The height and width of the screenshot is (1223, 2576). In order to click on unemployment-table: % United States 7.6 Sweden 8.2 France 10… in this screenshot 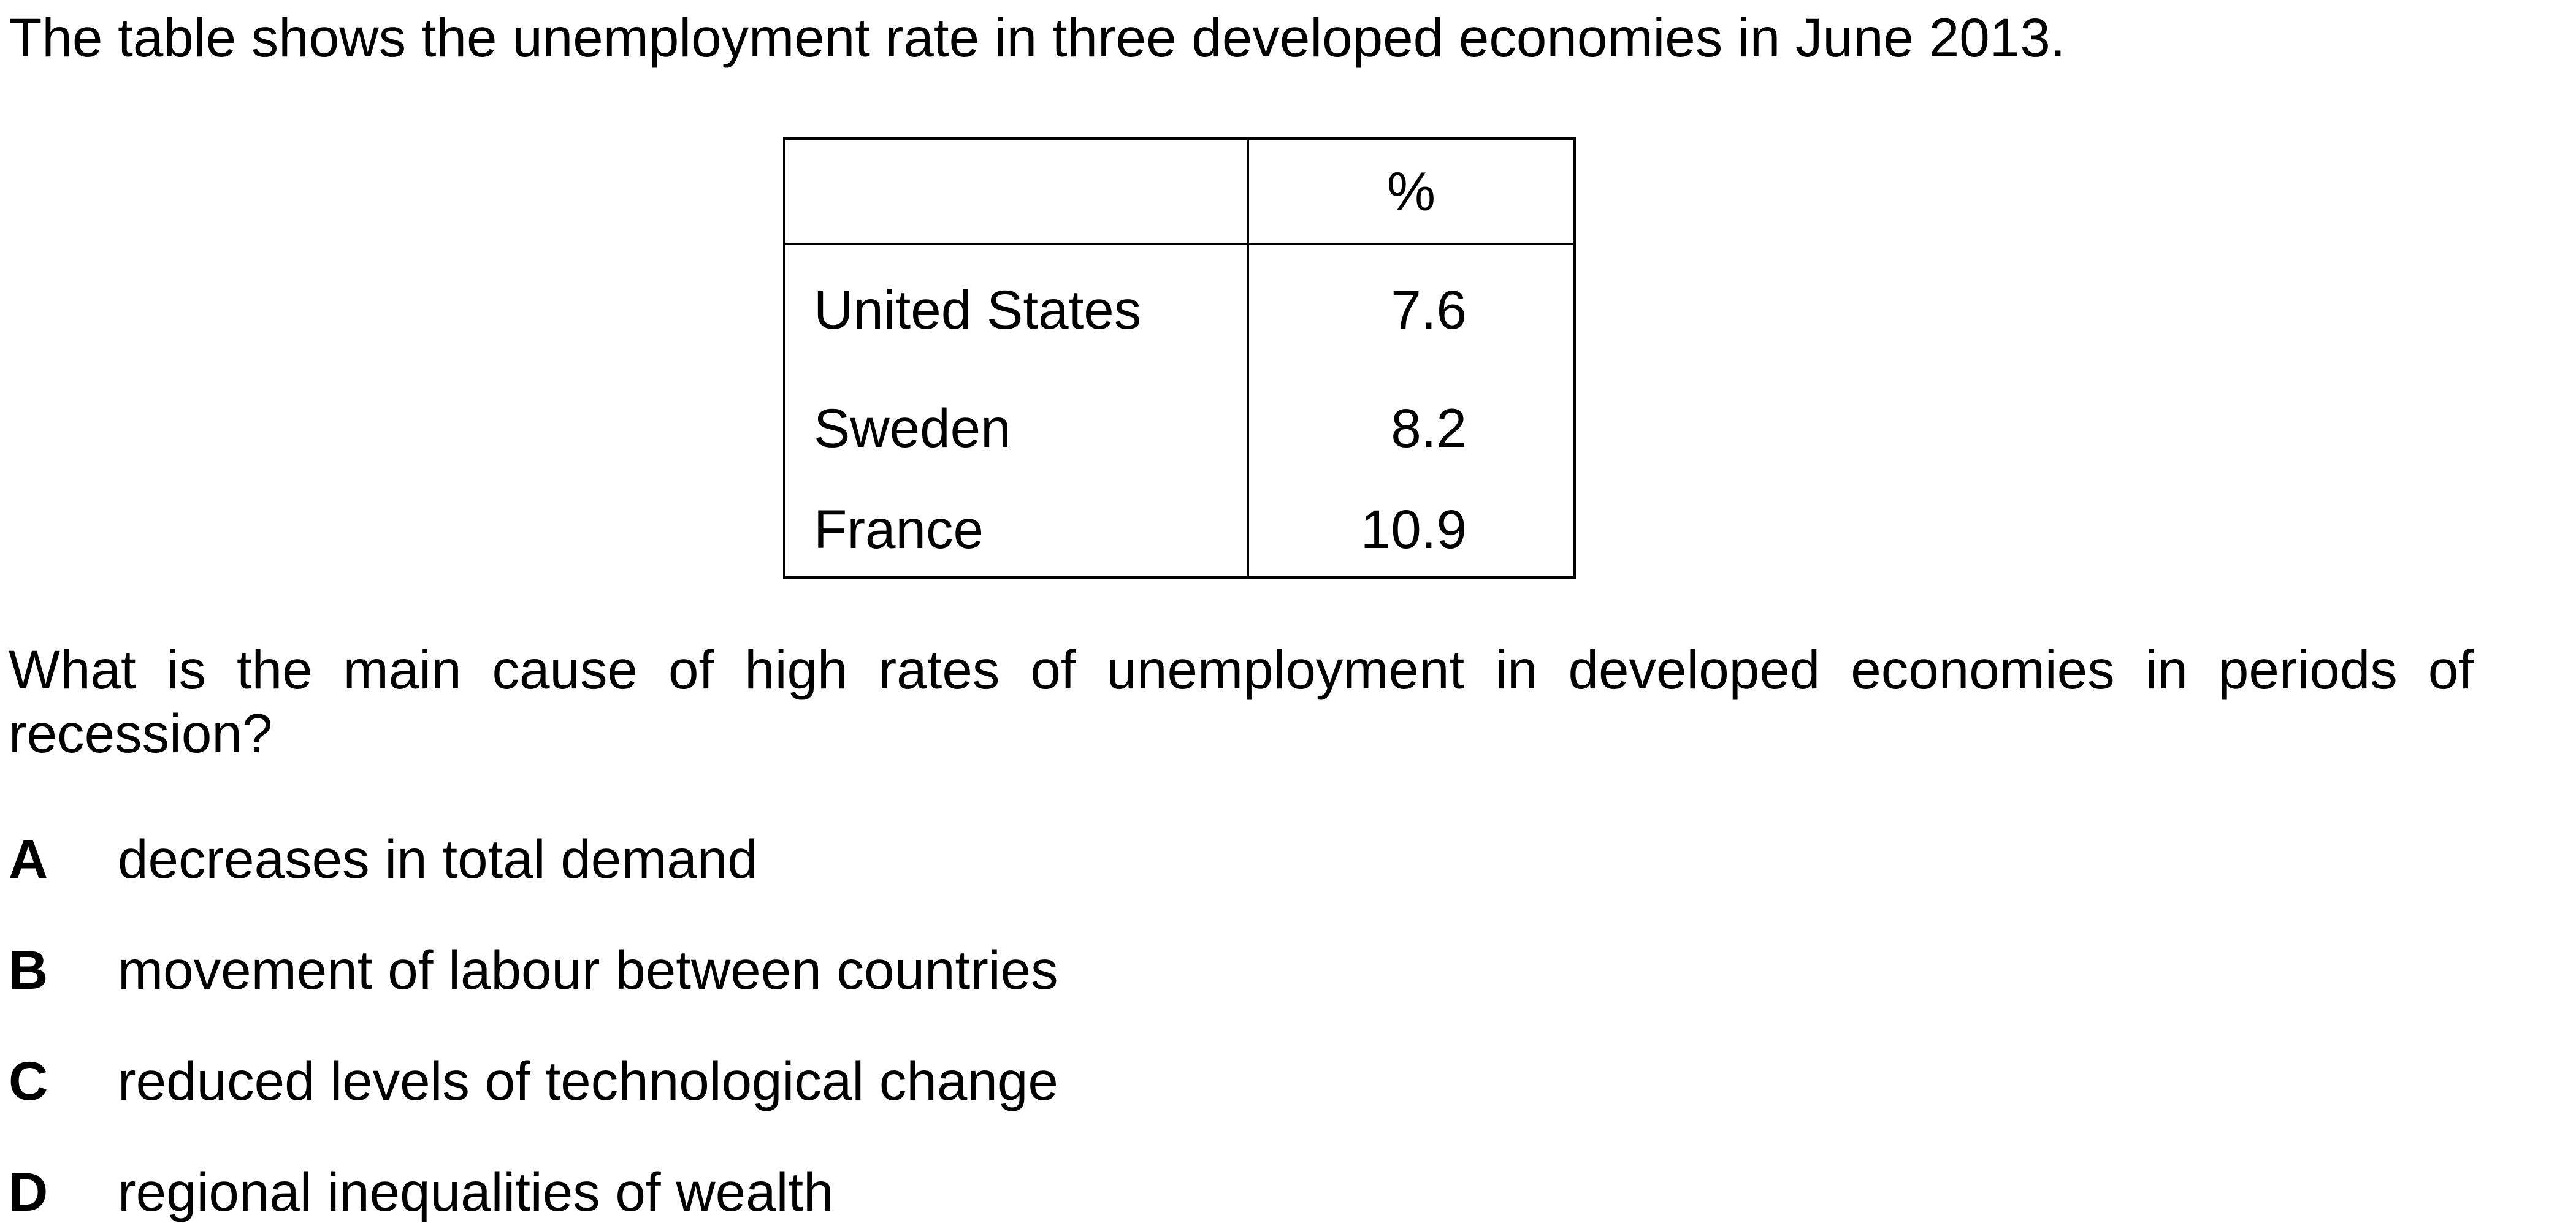, I will do `click(1179, 358)`.